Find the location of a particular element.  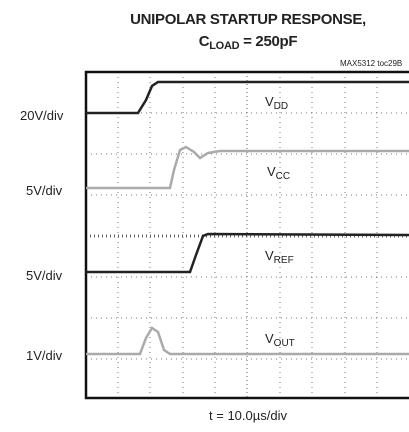

trace-label: VCC is located at coordinates (278, 173).